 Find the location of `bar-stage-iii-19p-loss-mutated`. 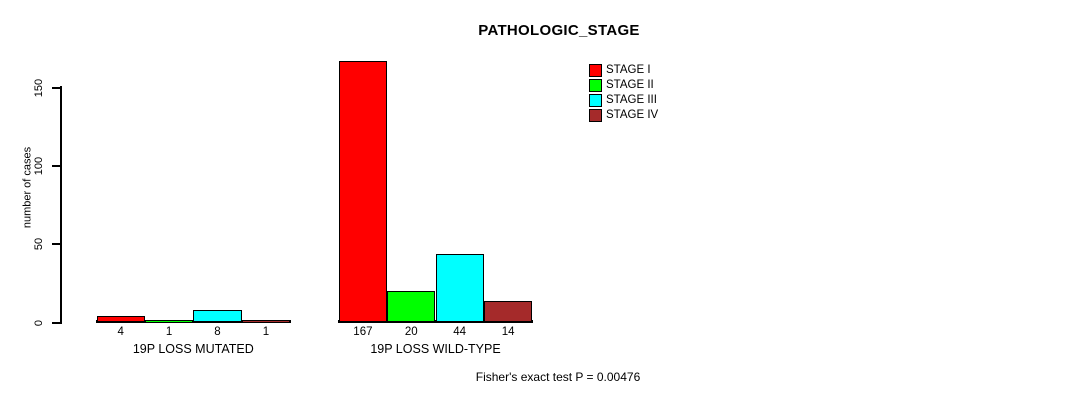

bar-stage-iii-19p-loss-mutated is located at coordinates (217, 316).